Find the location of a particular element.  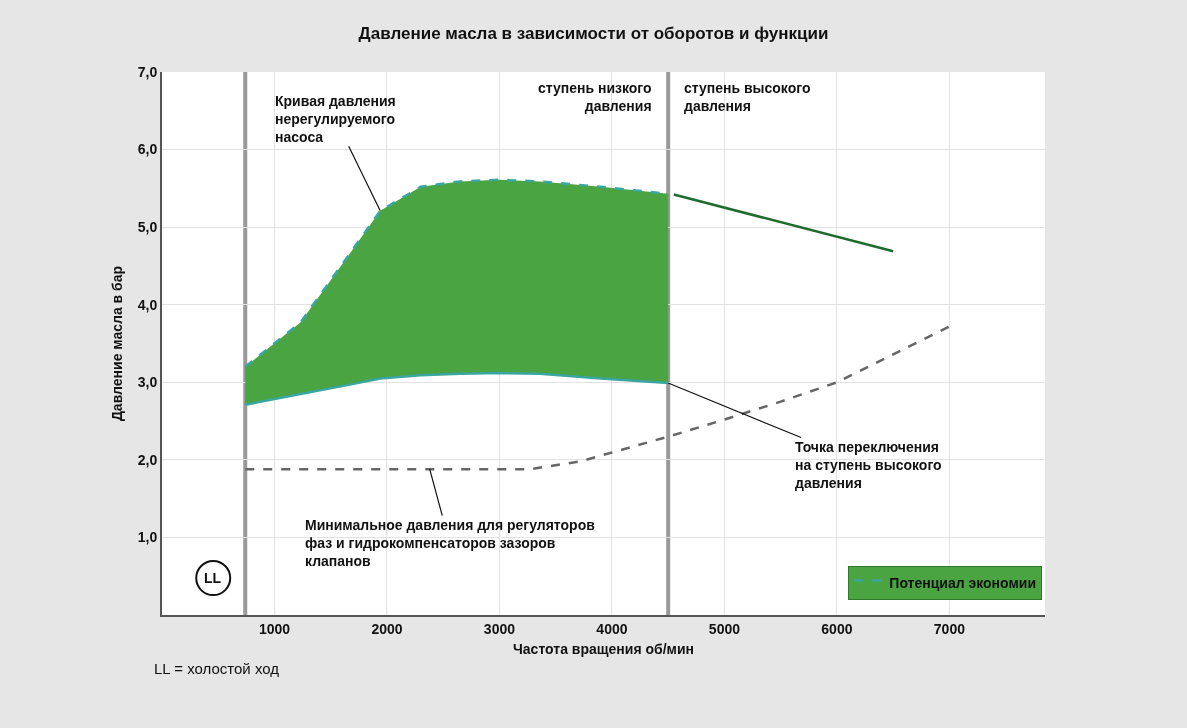

x-tick-label: 1000 is located at coordinates (274, 628).